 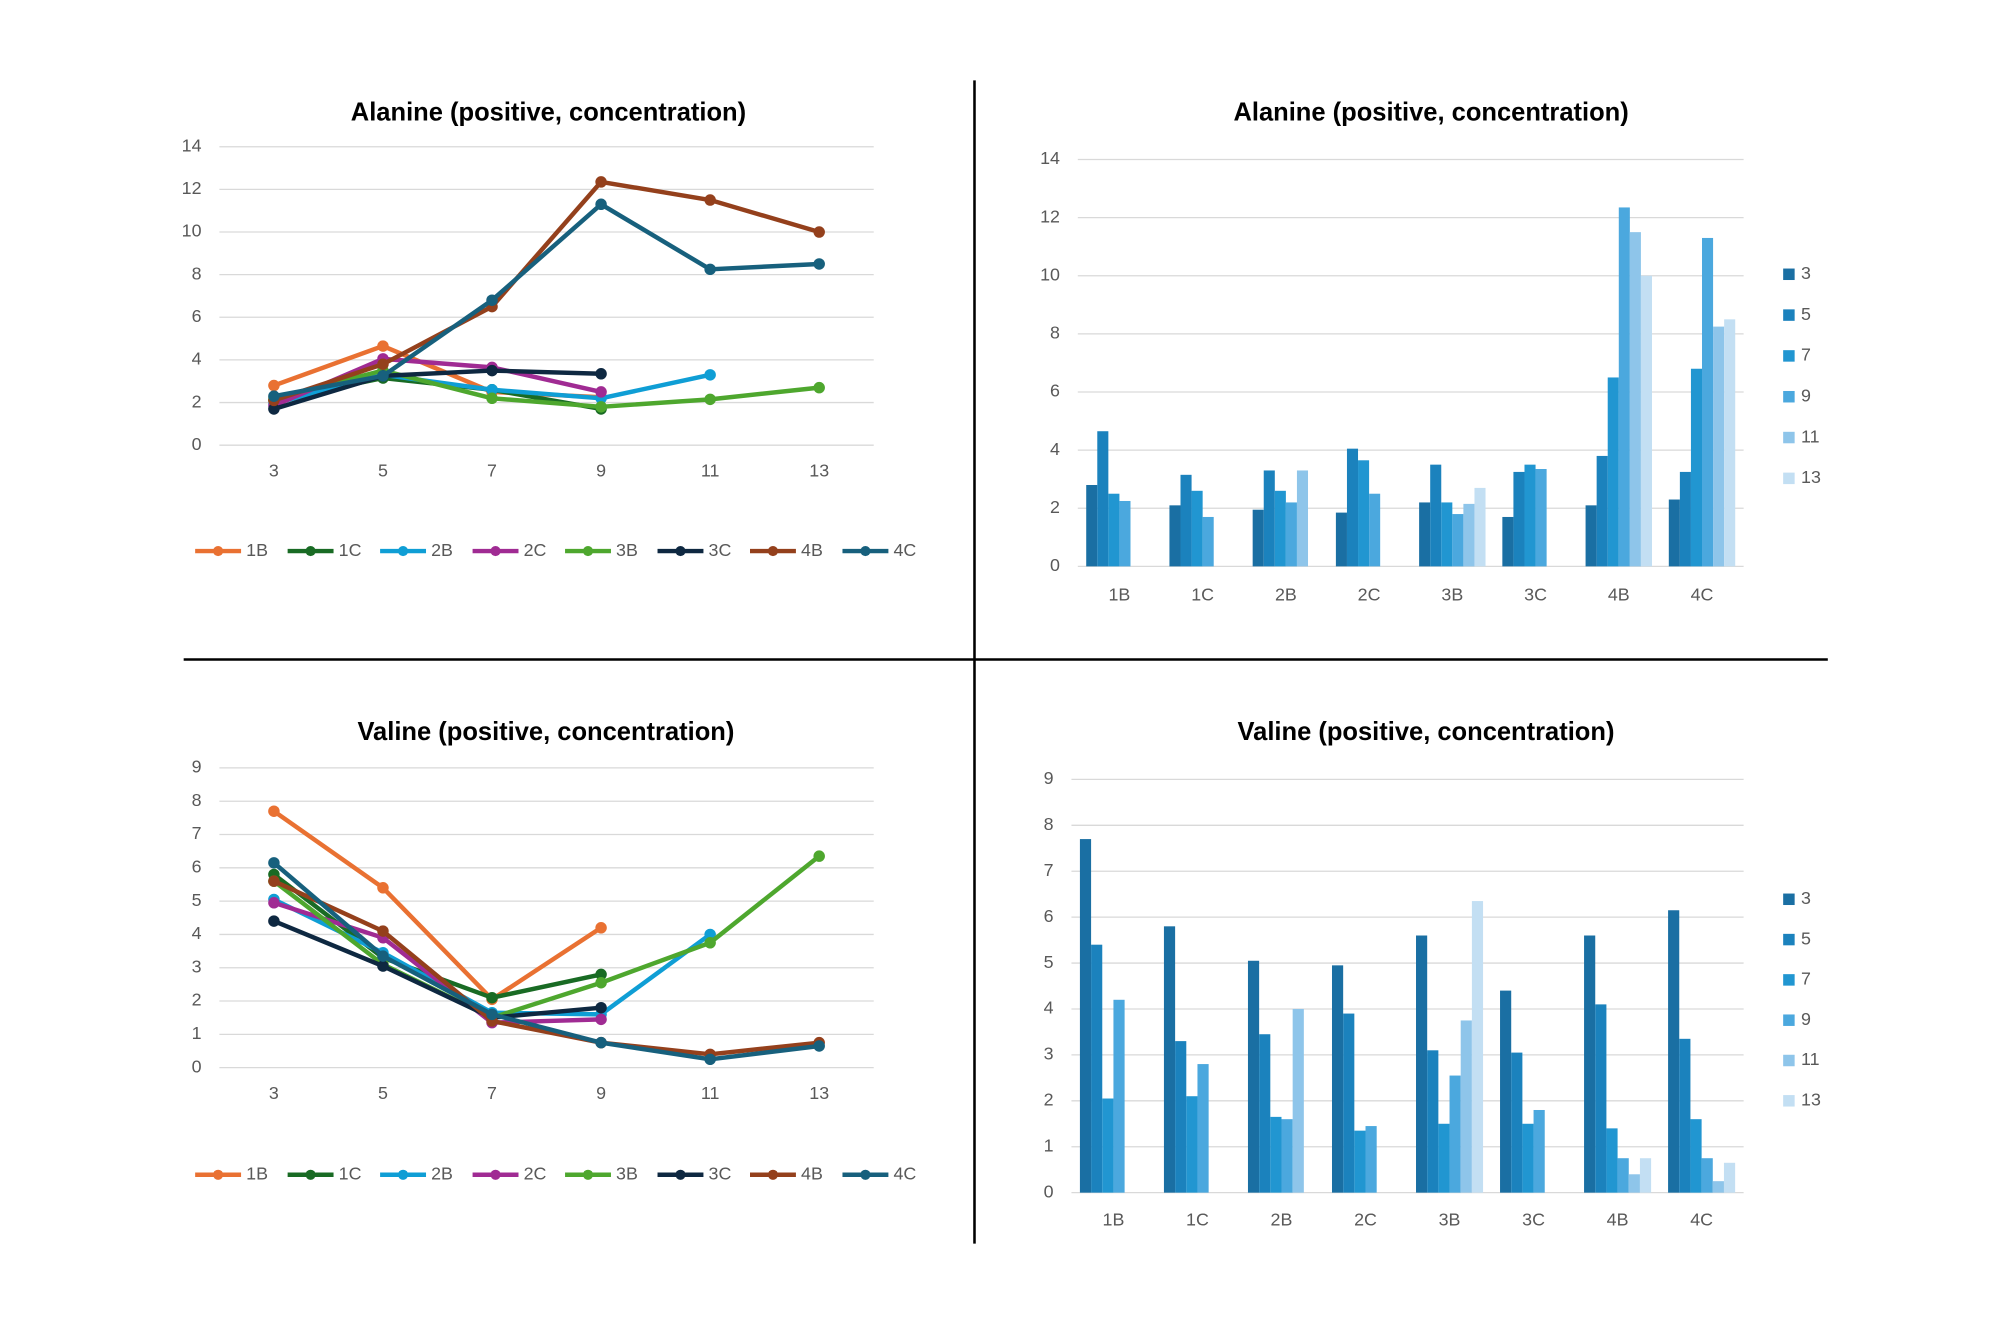 I want to click on y-tick-label: 1, so click(x=197, y=1033).